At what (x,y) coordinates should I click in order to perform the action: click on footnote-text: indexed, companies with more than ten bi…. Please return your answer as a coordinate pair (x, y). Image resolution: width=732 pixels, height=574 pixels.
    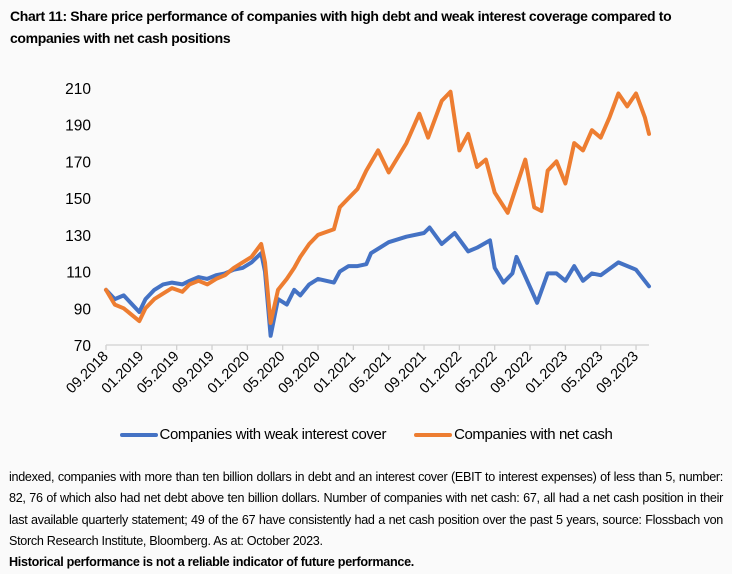
    Looking at the image, I should click on (366, 509).